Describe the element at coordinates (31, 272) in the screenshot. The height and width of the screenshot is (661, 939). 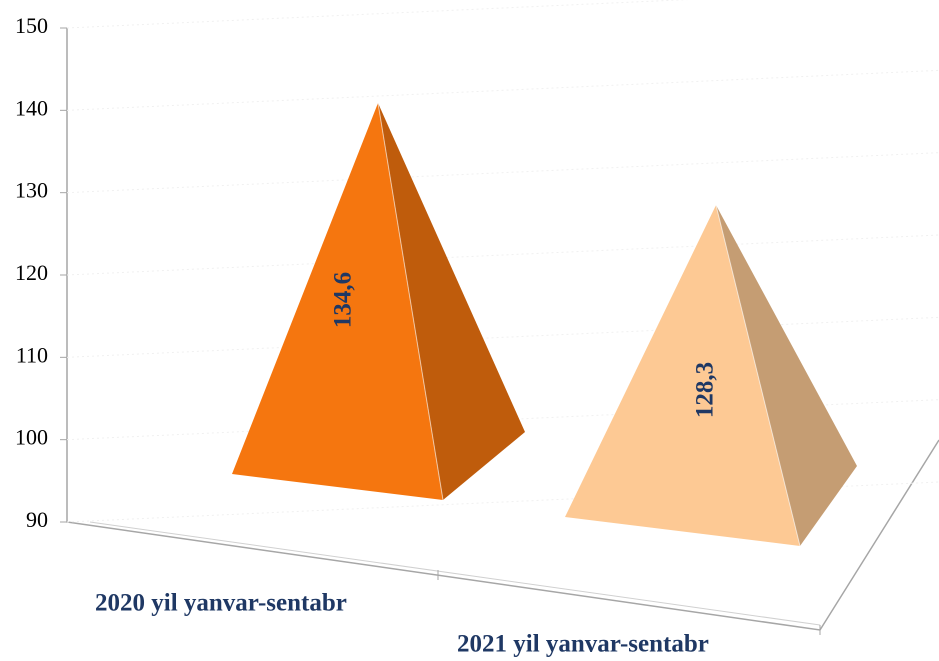
I see `y-tick-label: 120` at that location.